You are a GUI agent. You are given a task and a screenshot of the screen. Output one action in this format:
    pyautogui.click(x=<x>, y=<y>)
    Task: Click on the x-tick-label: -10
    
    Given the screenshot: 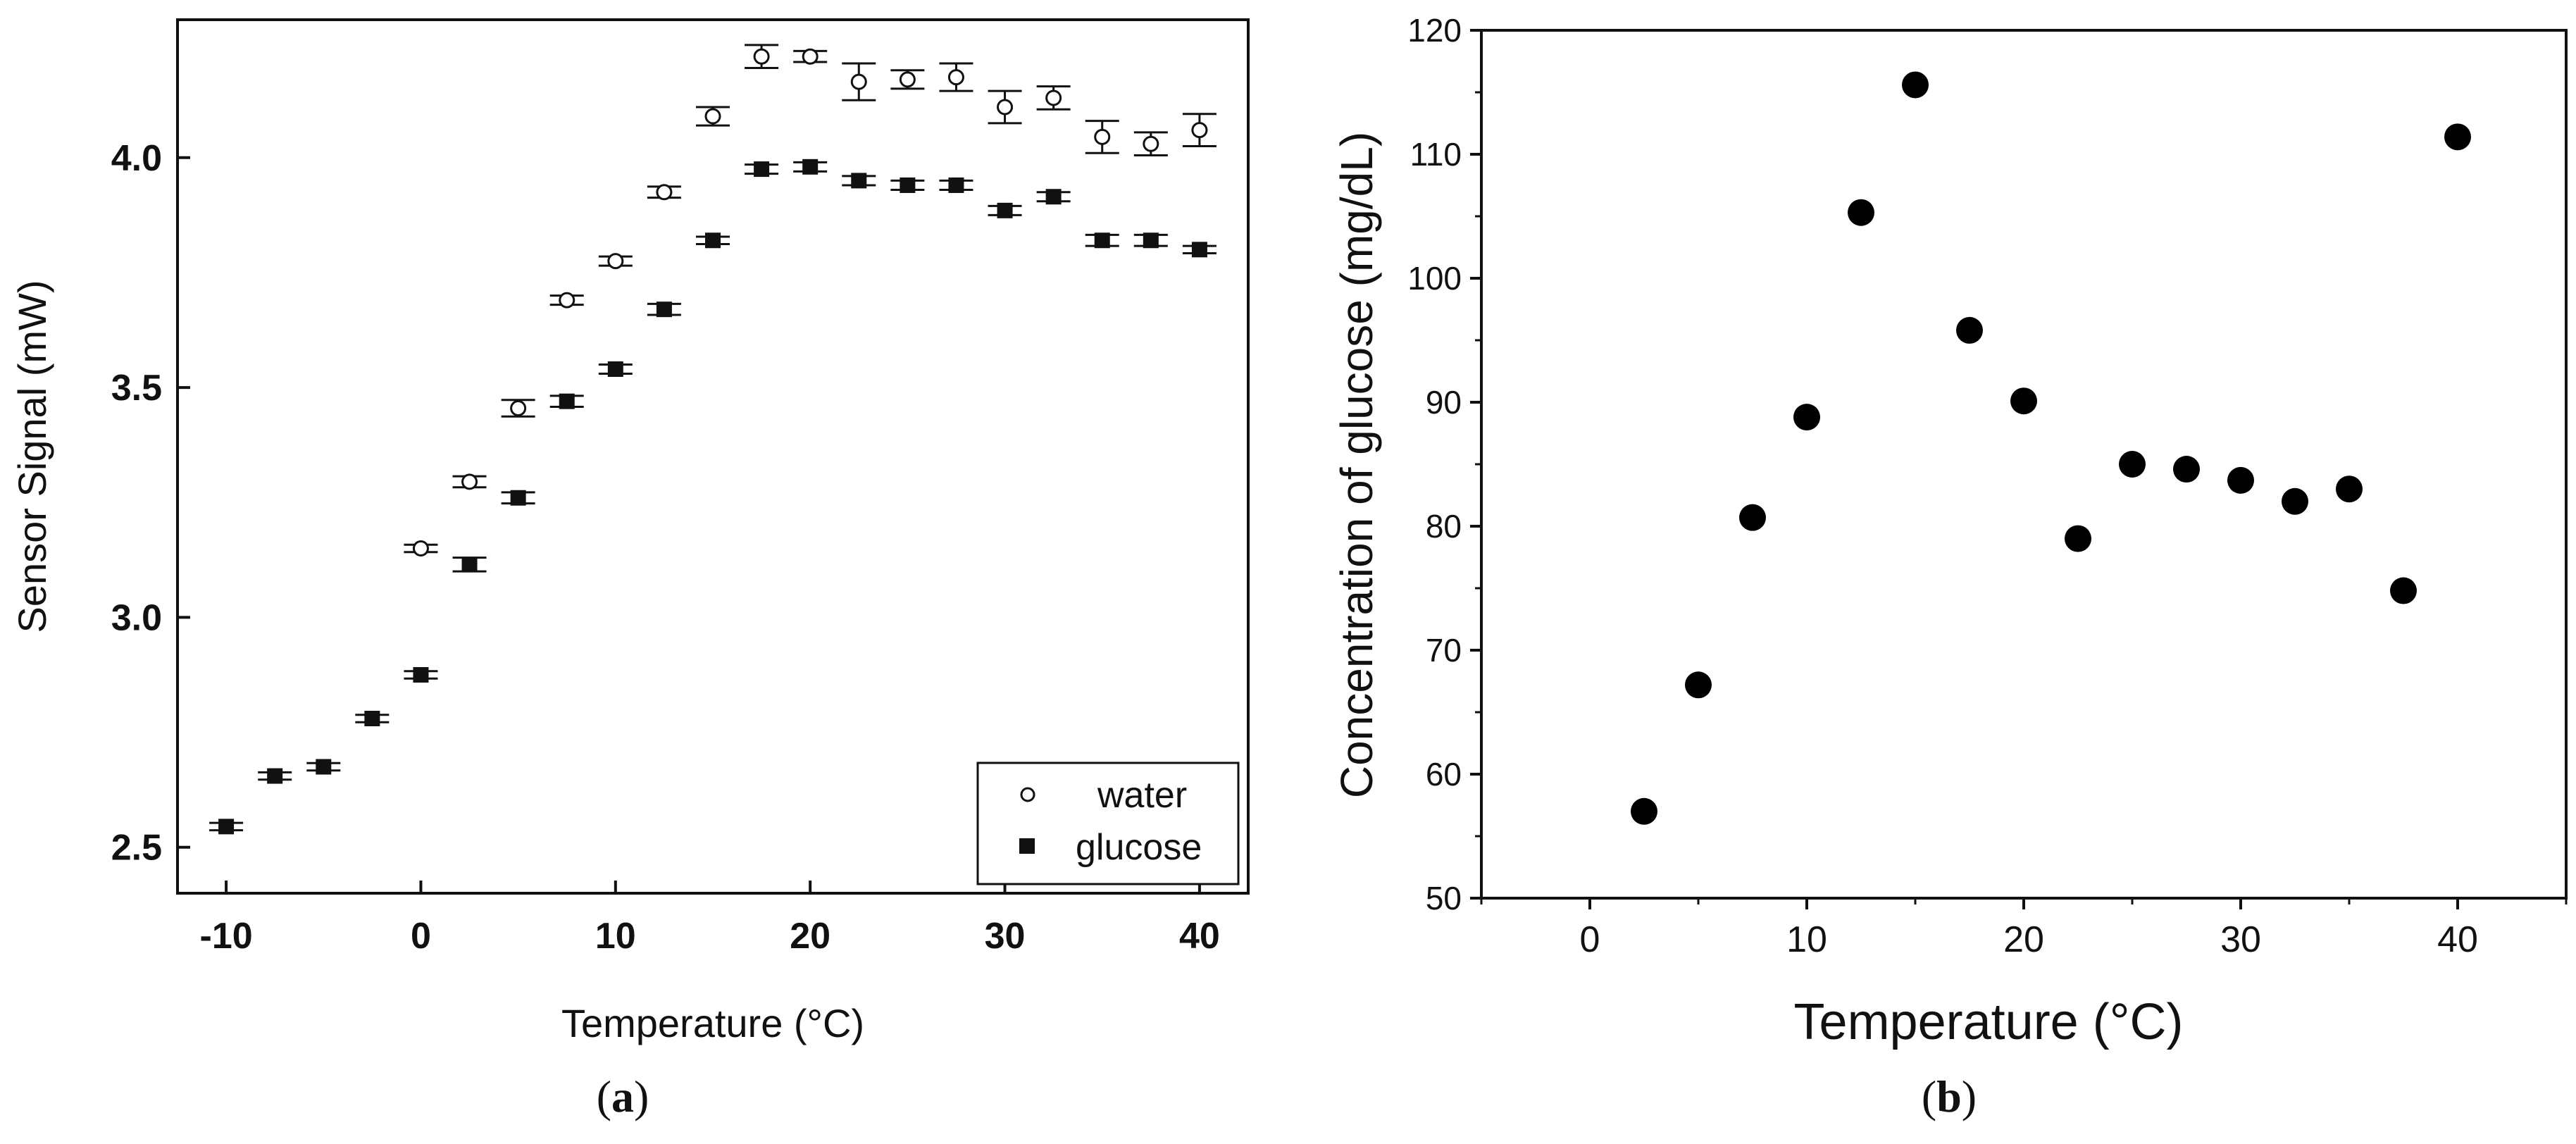 What is the action you would take?
    pyautogui.click(x=226, y=937)
    